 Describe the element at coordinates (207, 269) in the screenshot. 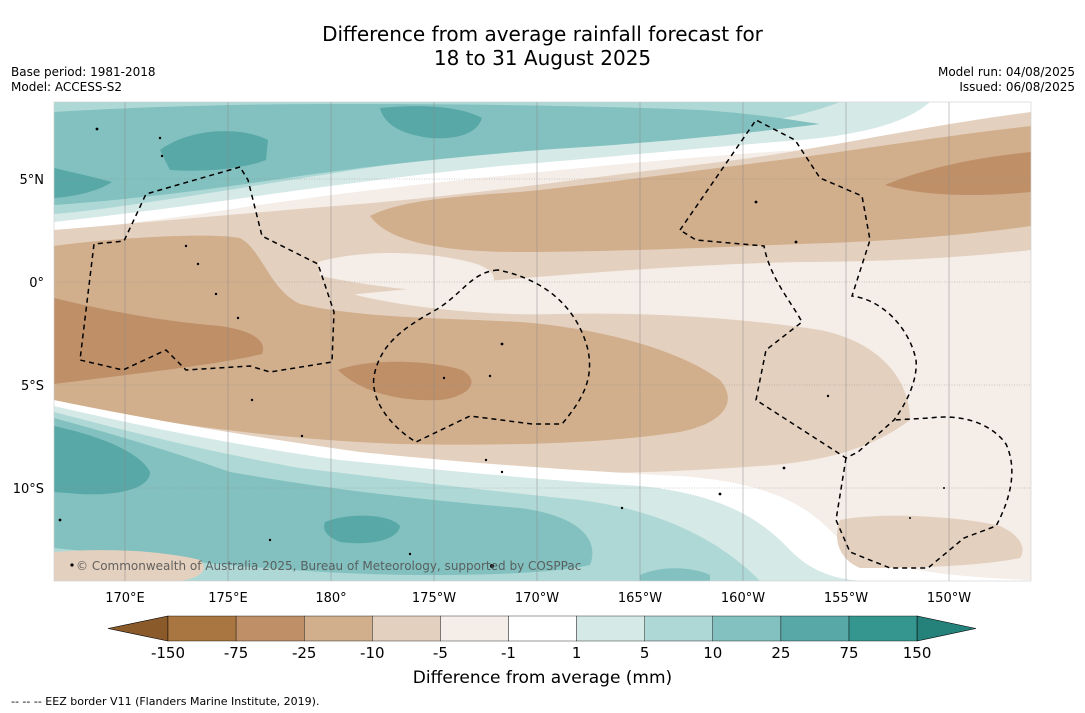

I see `eez-border-kiribati-gilbert` at that location.